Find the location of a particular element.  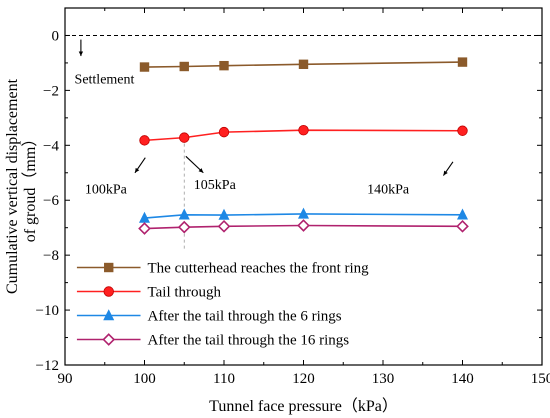

annotation-100kpa: 100kPa is located at coordinates (106, 189).